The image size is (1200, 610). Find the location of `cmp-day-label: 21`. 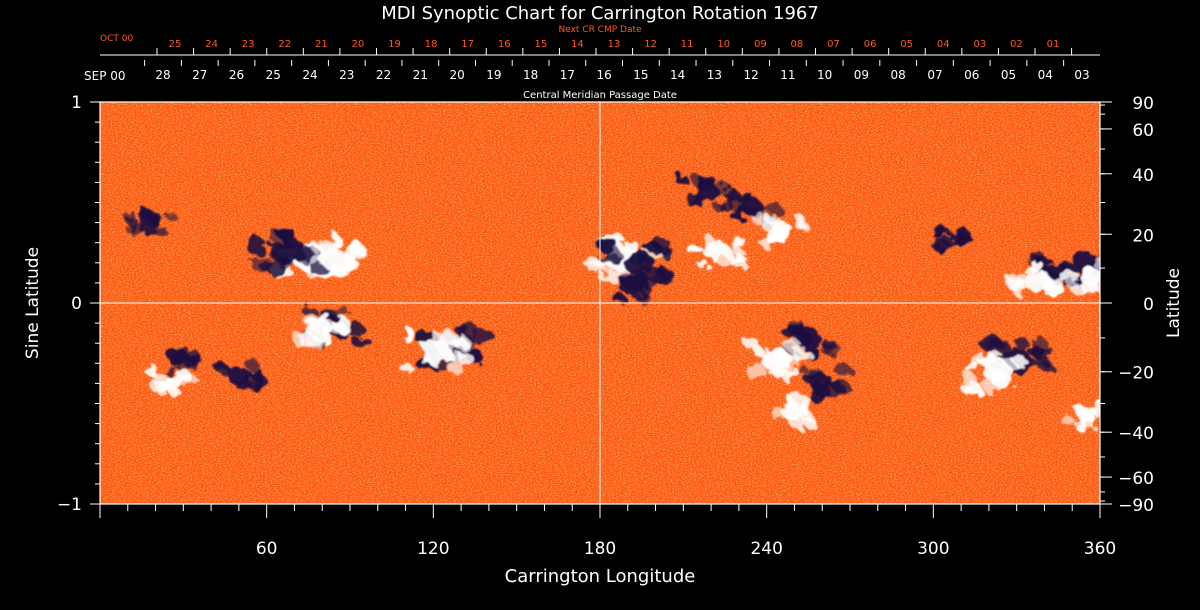

cmp-day-label: 21 is located at coordinates (420, 75).